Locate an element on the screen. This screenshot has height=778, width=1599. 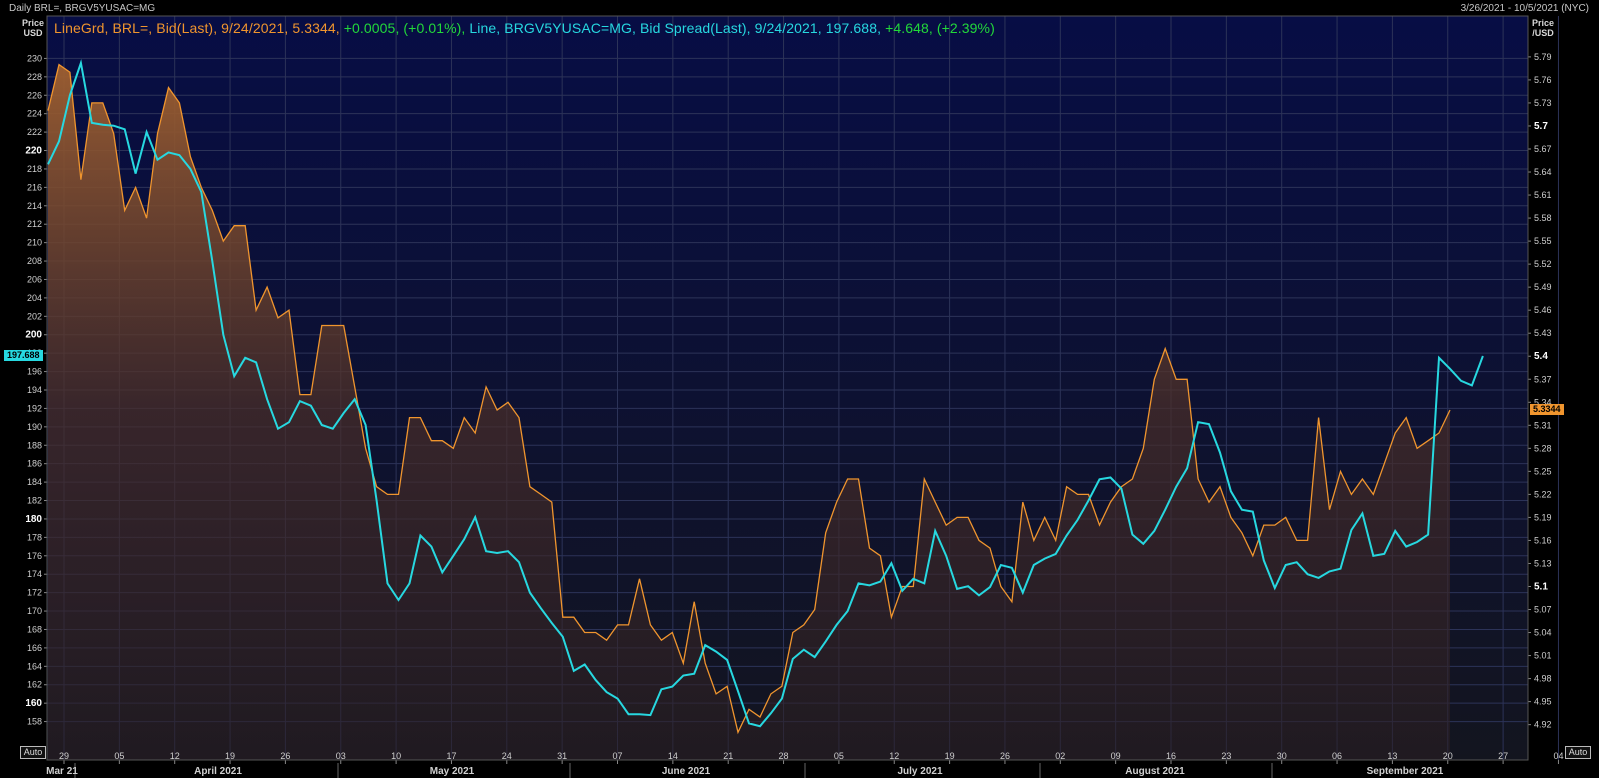
left-tick-label: 186 is located at coordinates (34, 464).